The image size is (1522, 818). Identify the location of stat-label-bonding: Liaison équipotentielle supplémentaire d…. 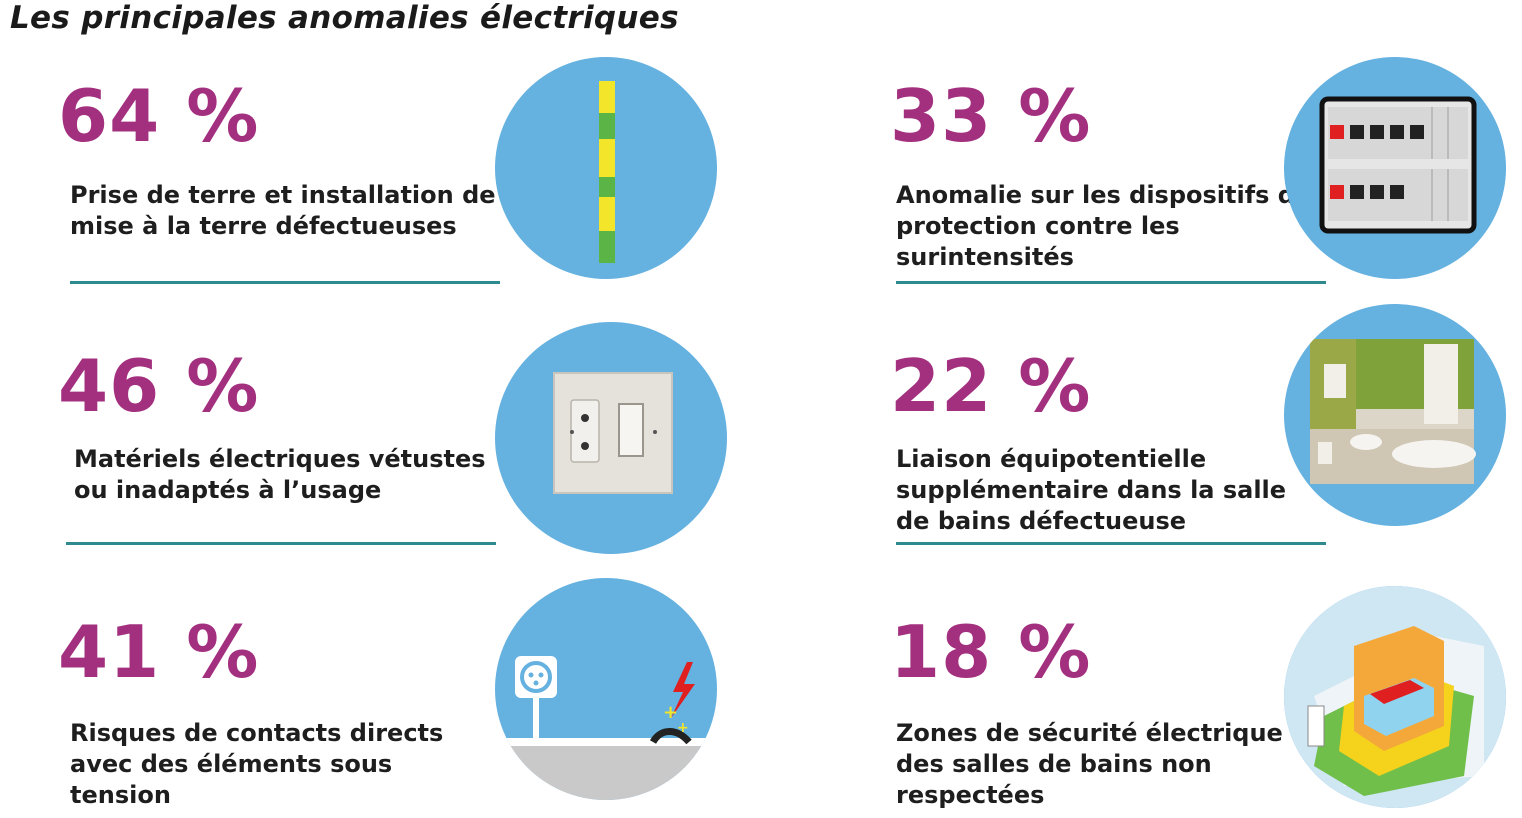
(1091, 490).